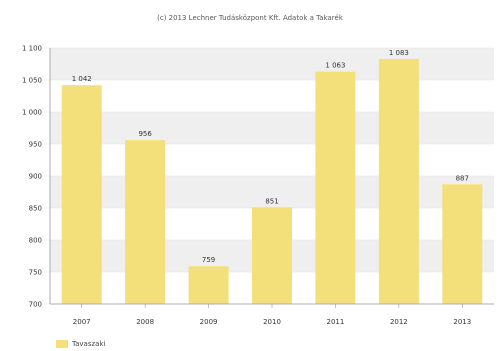 This screenshot has height=351, width=500. I want to click on y-tick-label: 750, so click(35, 273).